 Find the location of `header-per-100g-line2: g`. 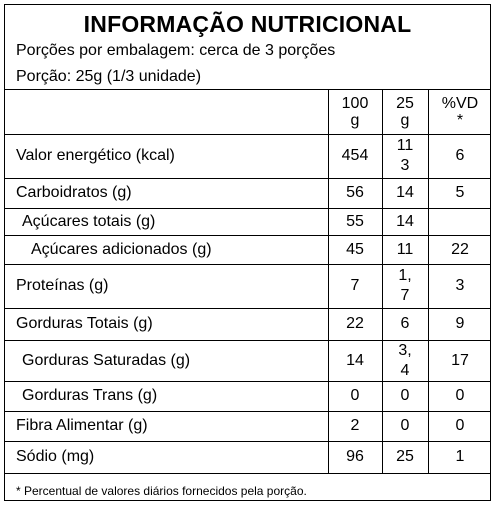

header-per-100g-line2: g is located at coordinates (355, 120).